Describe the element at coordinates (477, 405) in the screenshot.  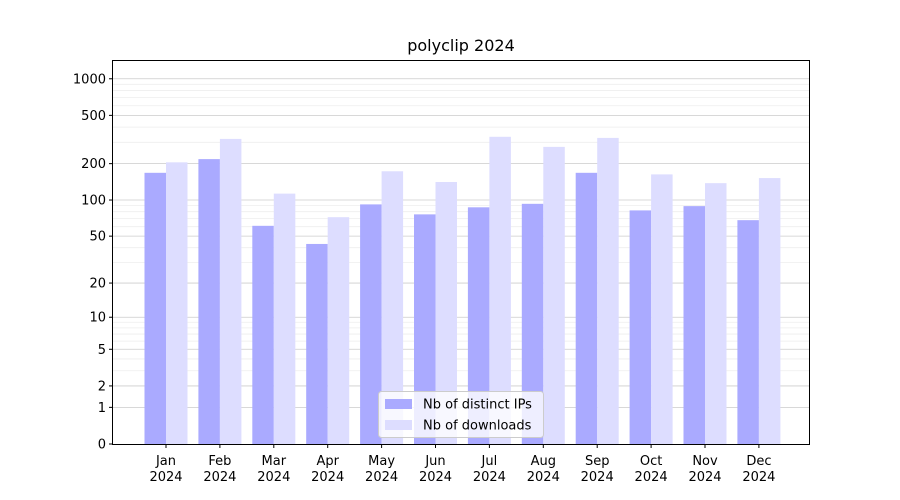
I see `legend-label: Nb of distinct IPs` at that location.